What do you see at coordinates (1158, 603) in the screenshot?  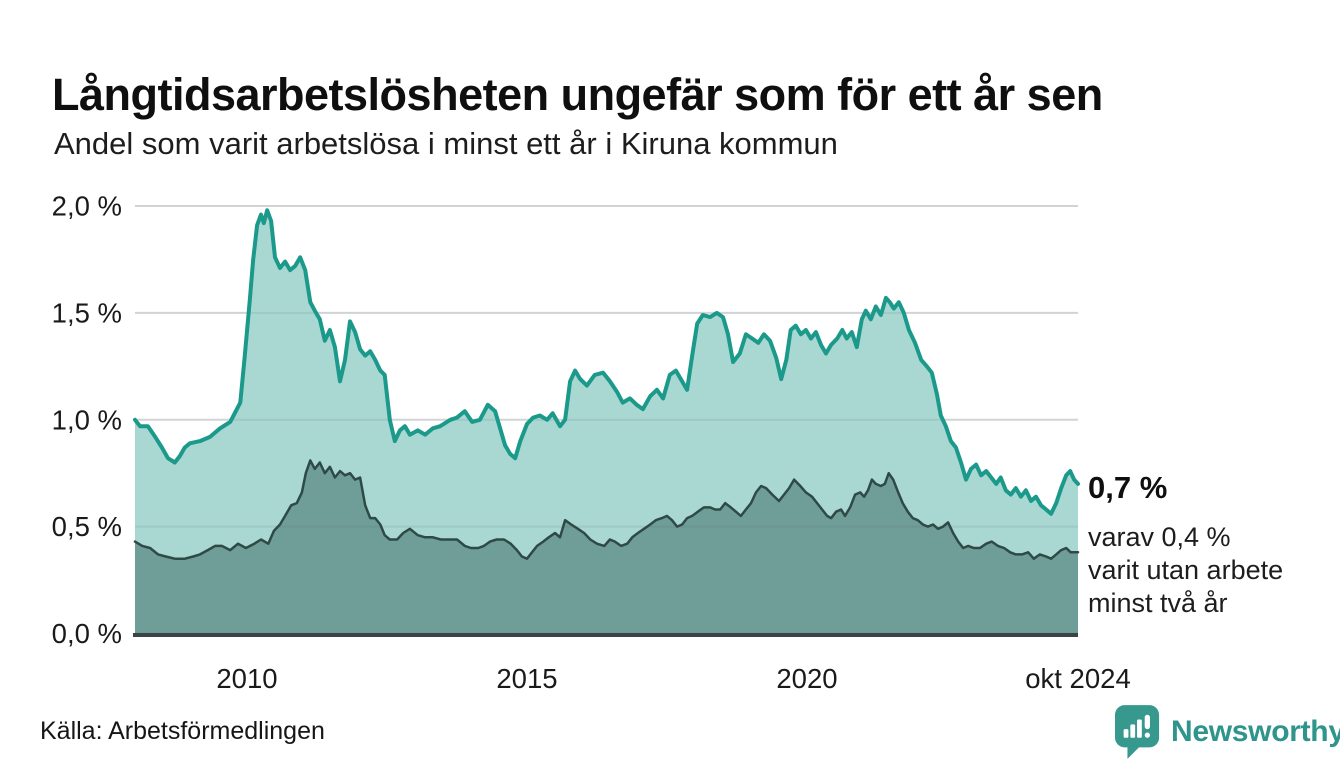 I see `annotation-detail-line: minst två år` at bounding box center [1158, 603].